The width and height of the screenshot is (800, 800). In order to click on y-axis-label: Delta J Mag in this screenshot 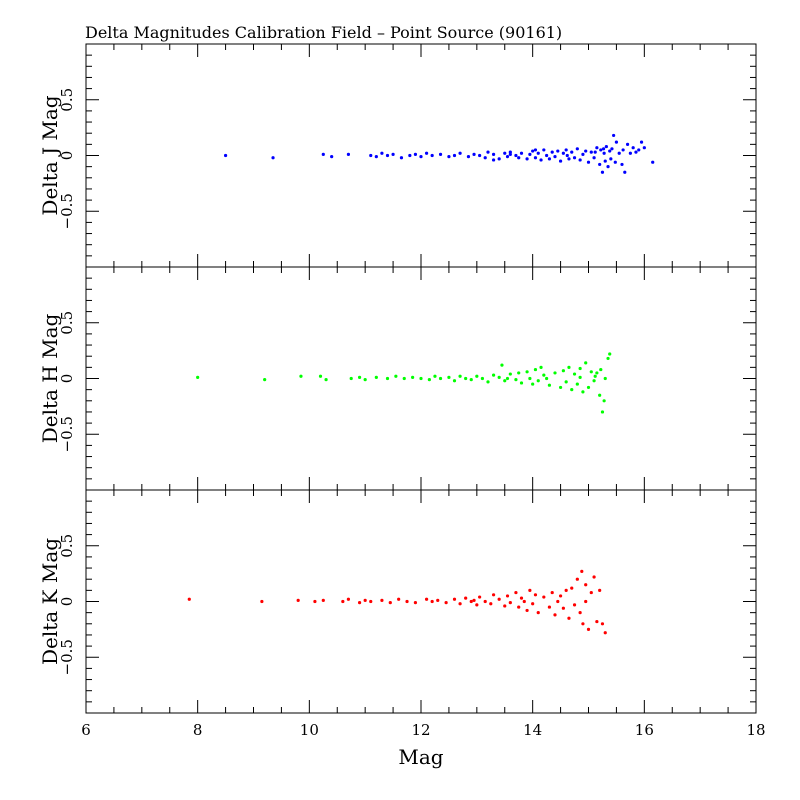, I will do `click(50, 155)`.